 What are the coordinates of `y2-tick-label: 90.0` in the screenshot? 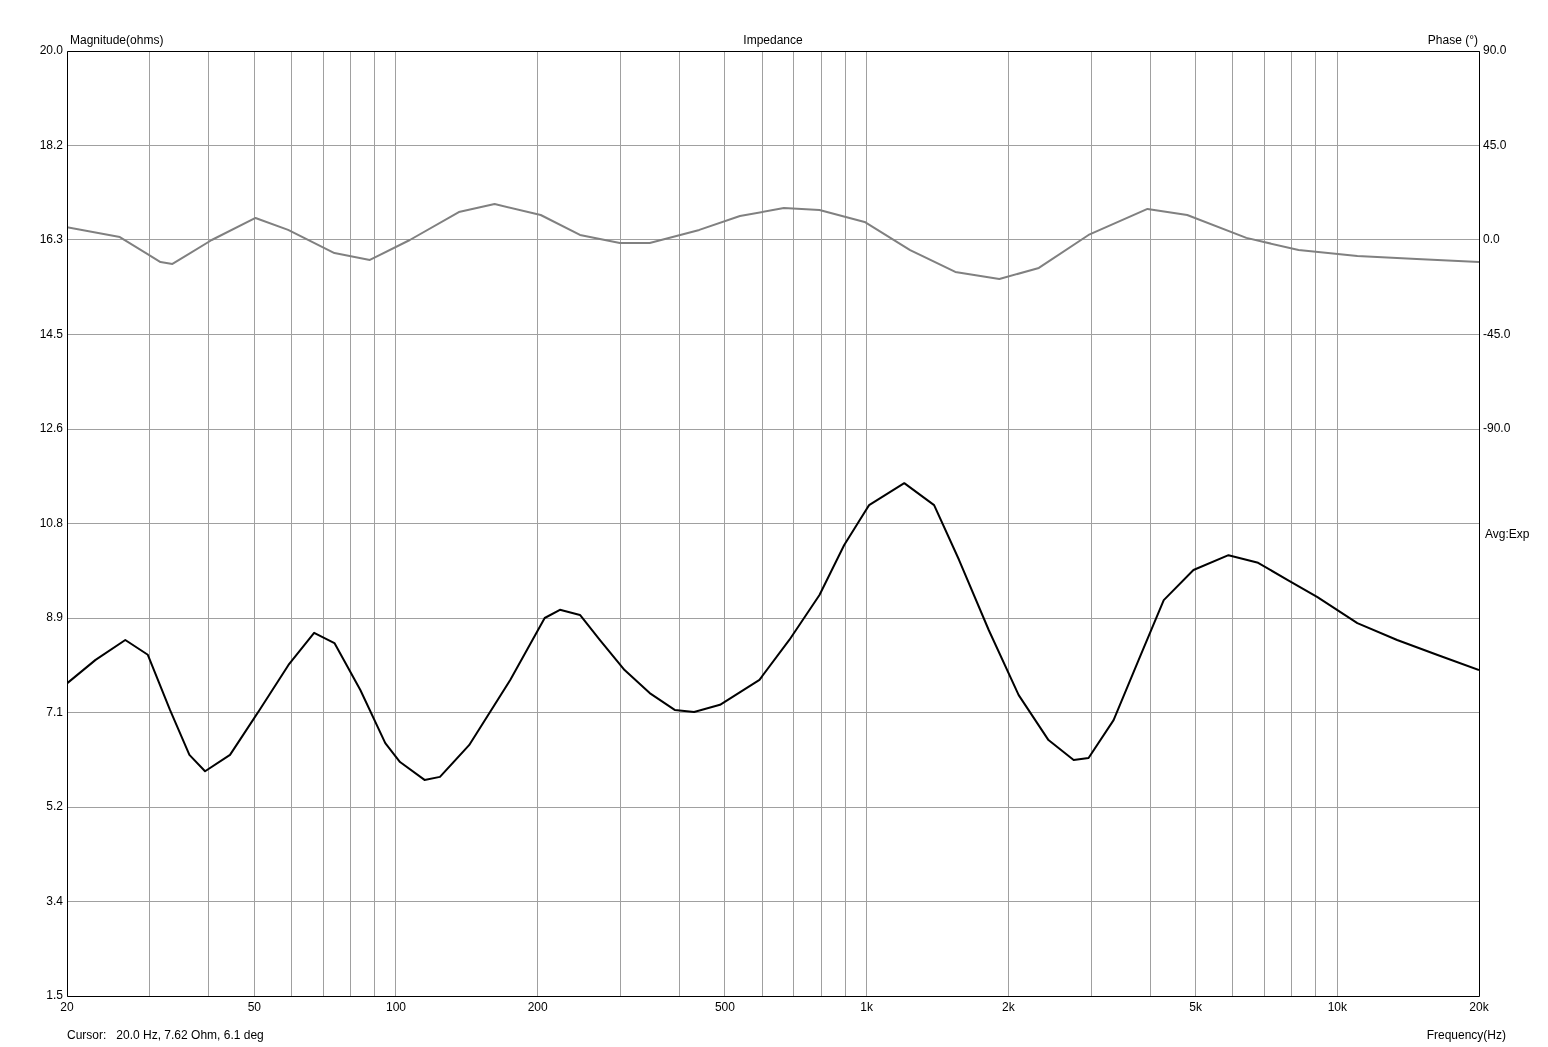 It's located at (1495, 50).